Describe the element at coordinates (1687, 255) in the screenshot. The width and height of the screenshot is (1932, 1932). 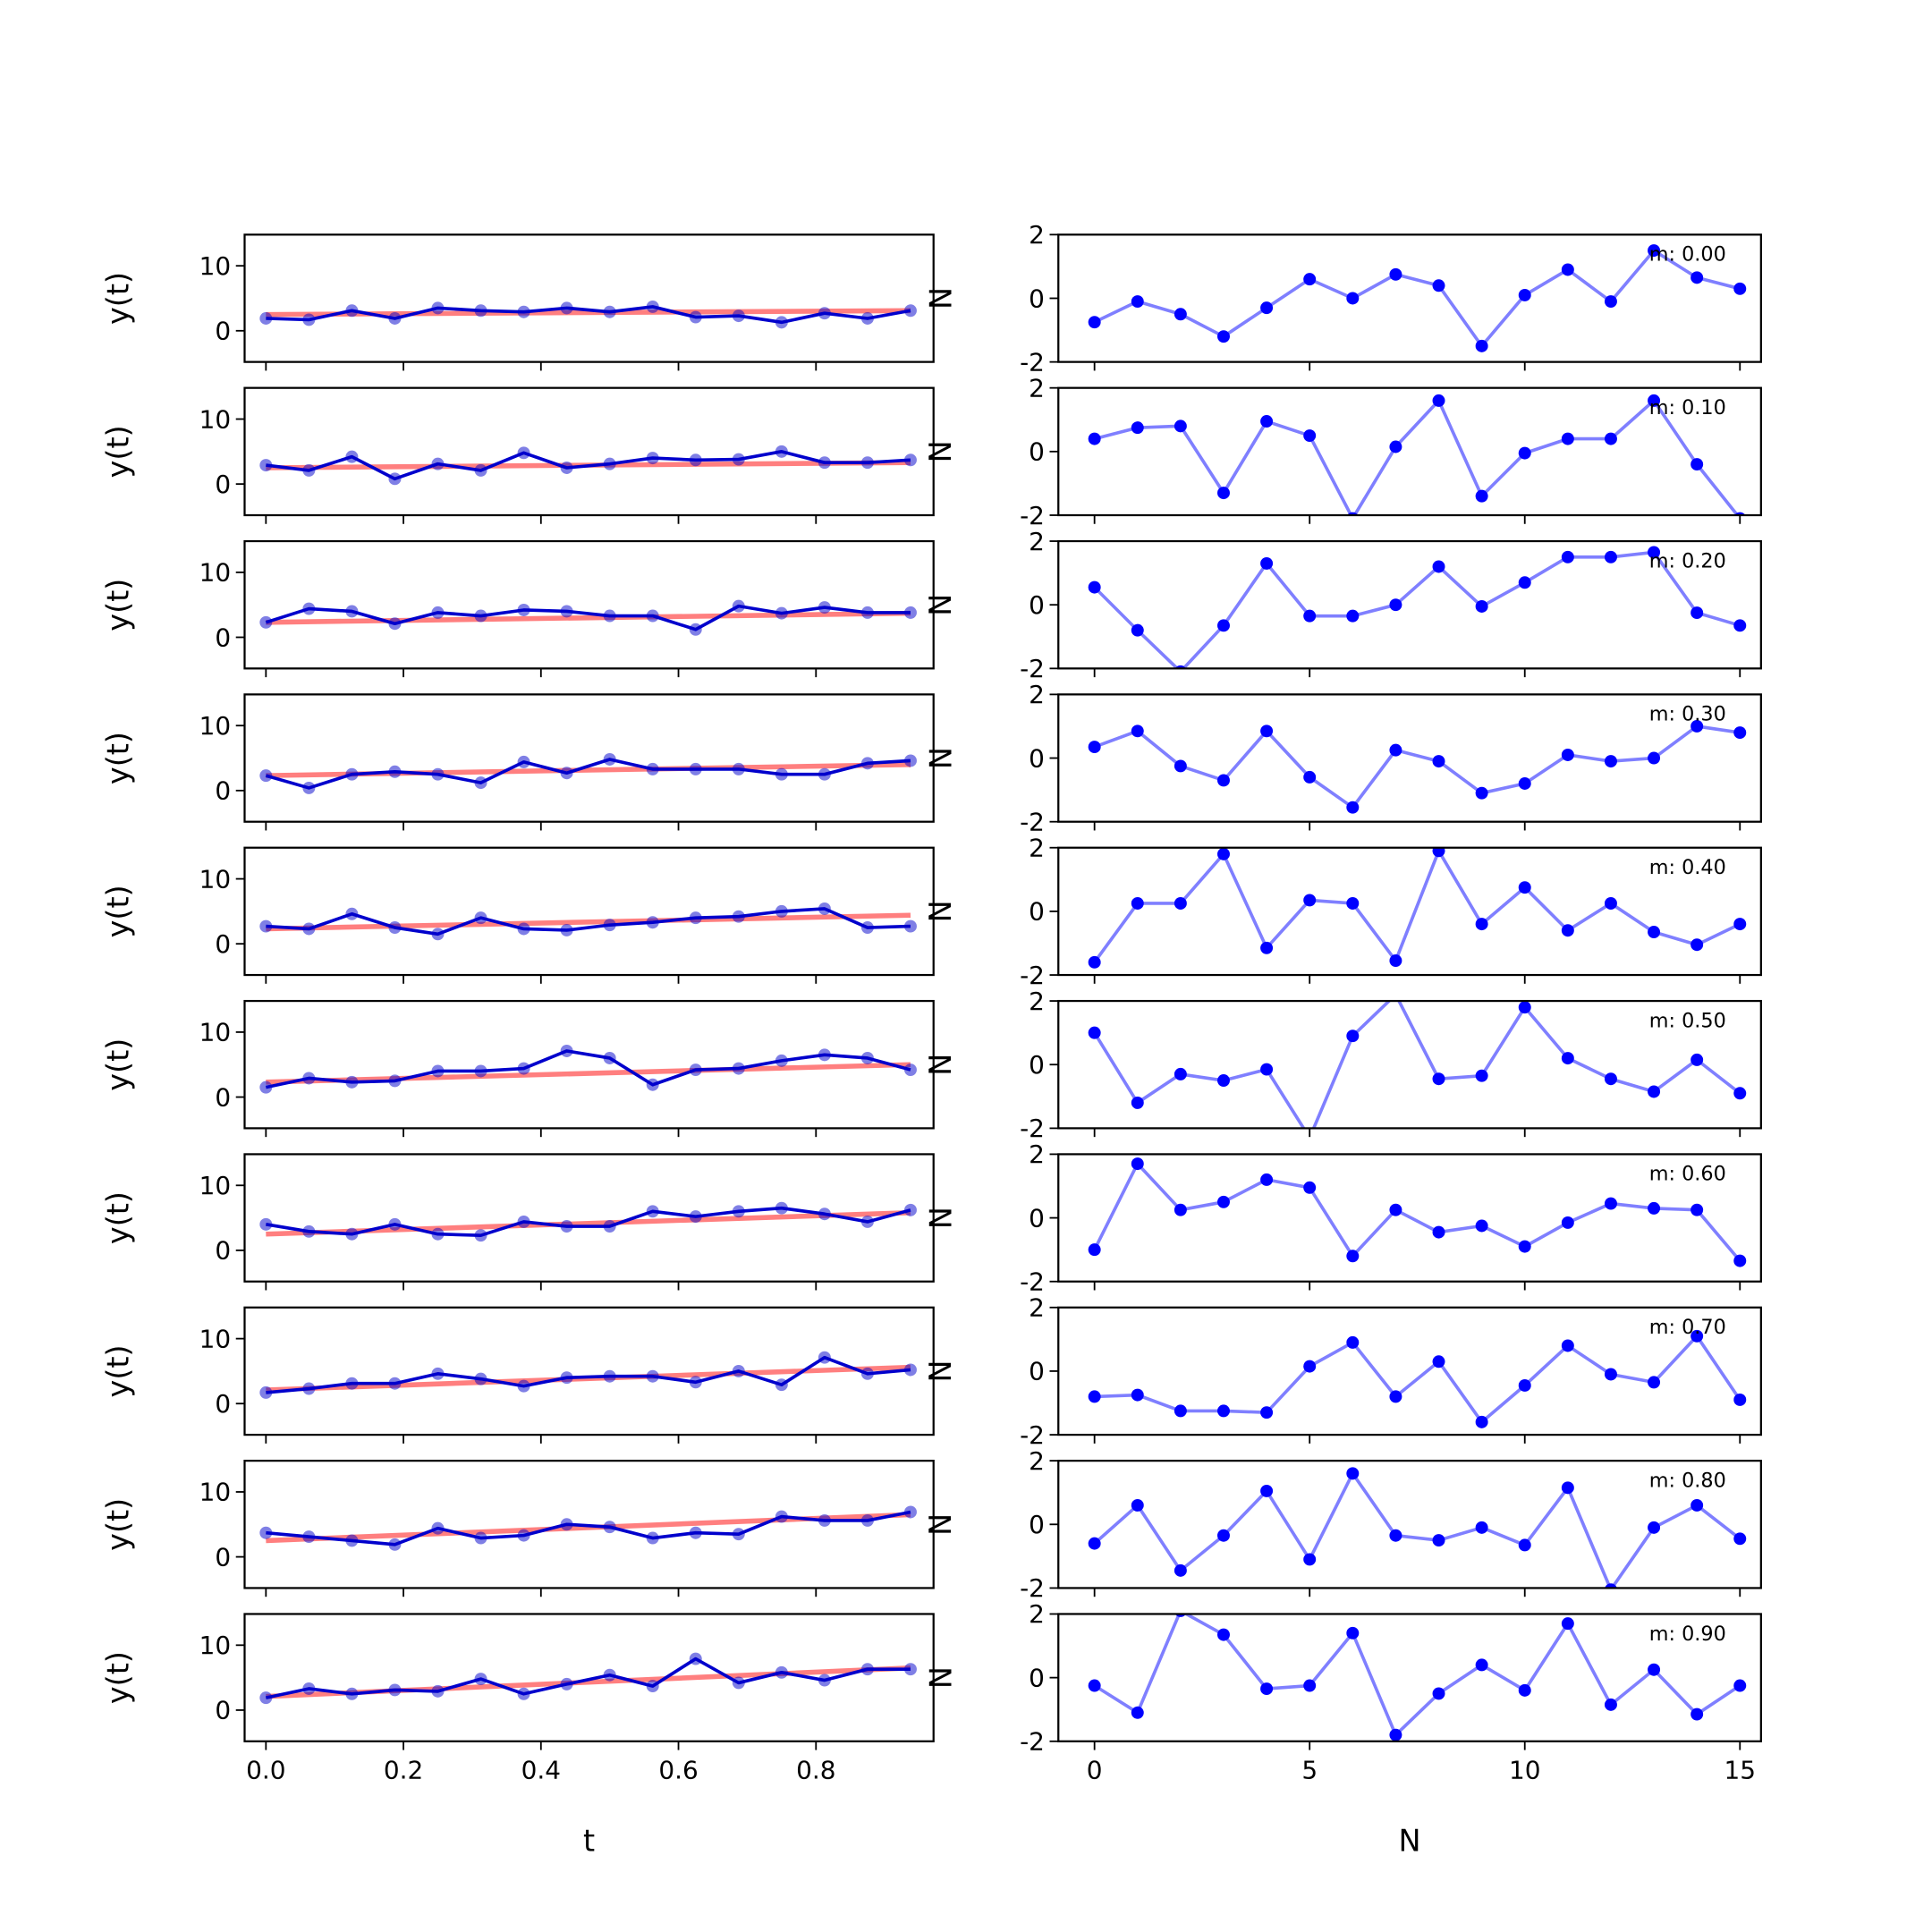
I see `annotation: m: 0.00` at that location.